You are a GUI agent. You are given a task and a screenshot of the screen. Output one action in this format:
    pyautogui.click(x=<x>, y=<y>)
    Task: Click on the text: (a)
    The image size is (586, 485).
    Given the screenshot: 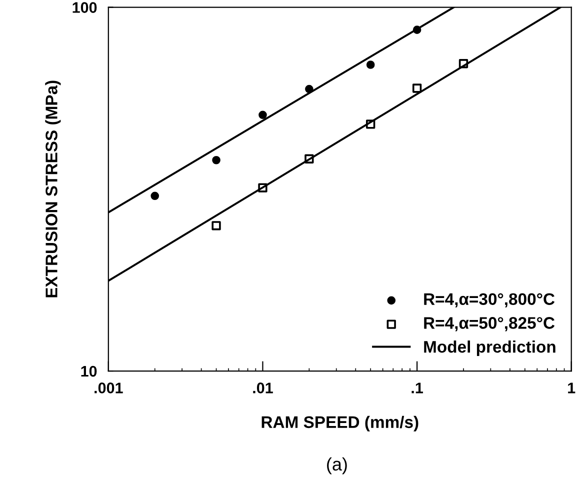 What is the action you would take?
    pyautogui.click(x=337, y=465)
    